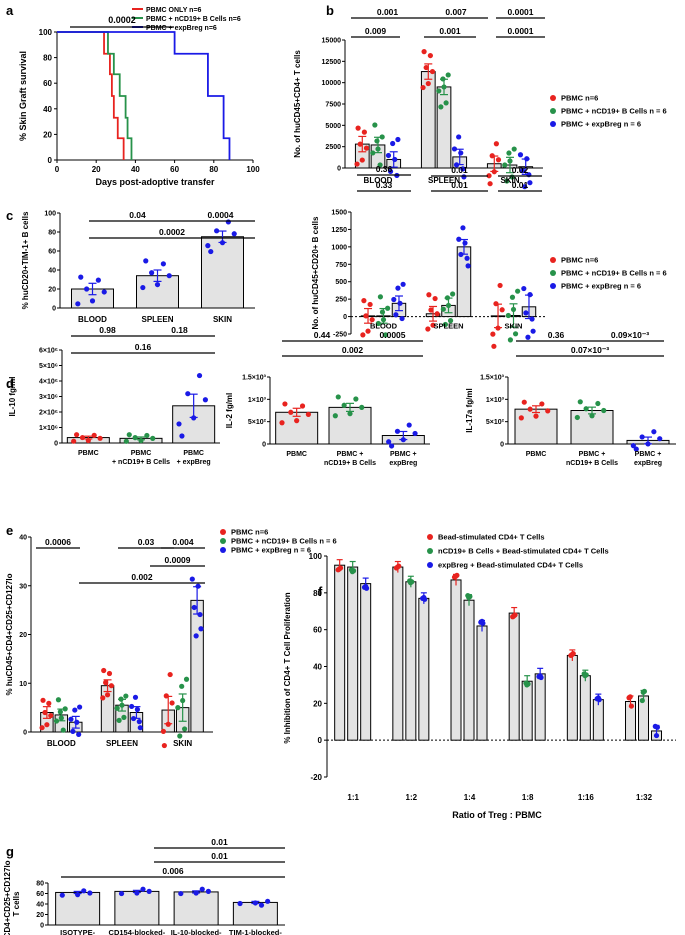 The width and height of the screenshot is (685, 935). I want to click on p-value-label: 0.36, so click(384, 169).